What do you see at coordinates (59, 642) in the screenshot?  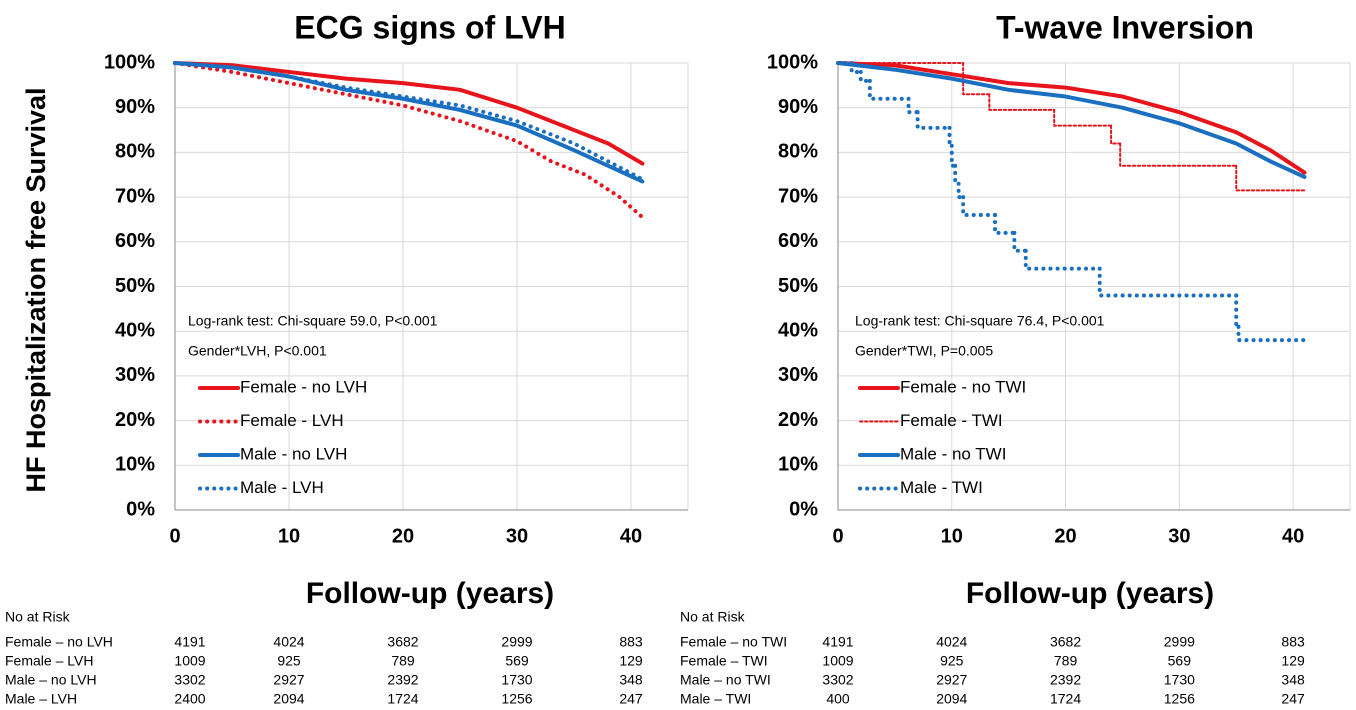 I see `risk-row-label: Female – no LVH` at bounding box center [59, 642].